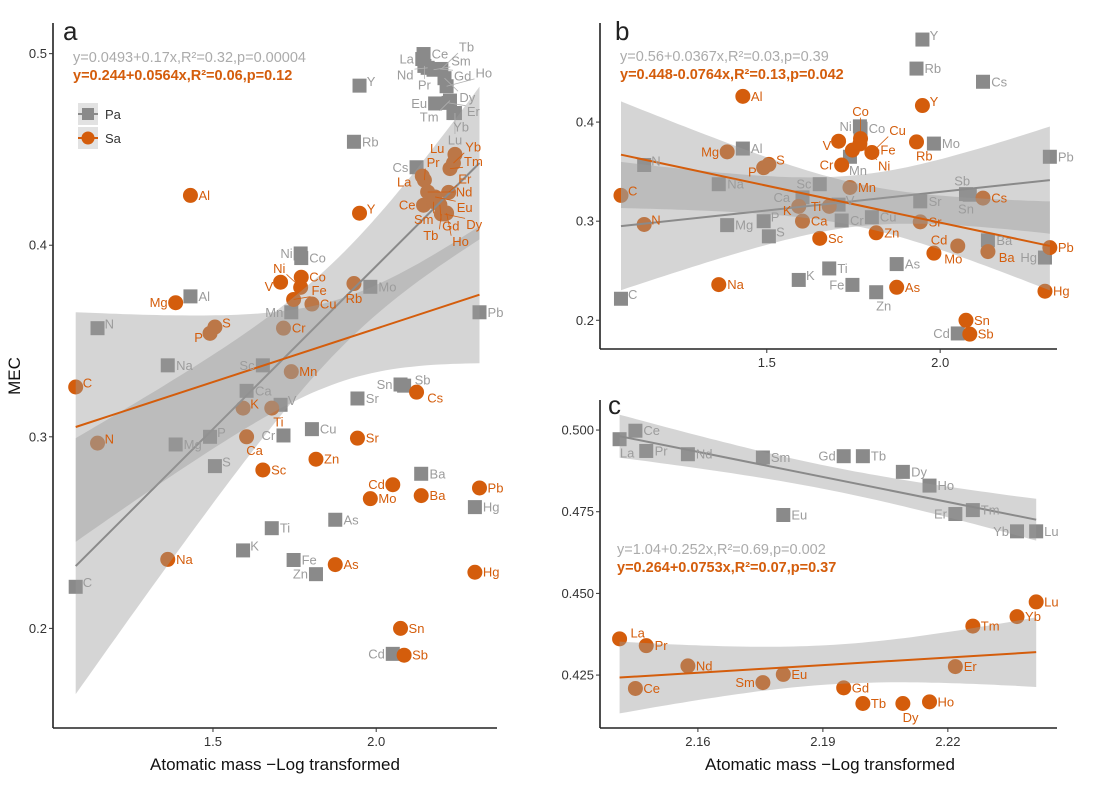  Describe the element at coordinates (435, 397) in the screenshot. I see `point-label: Cs` at that location.